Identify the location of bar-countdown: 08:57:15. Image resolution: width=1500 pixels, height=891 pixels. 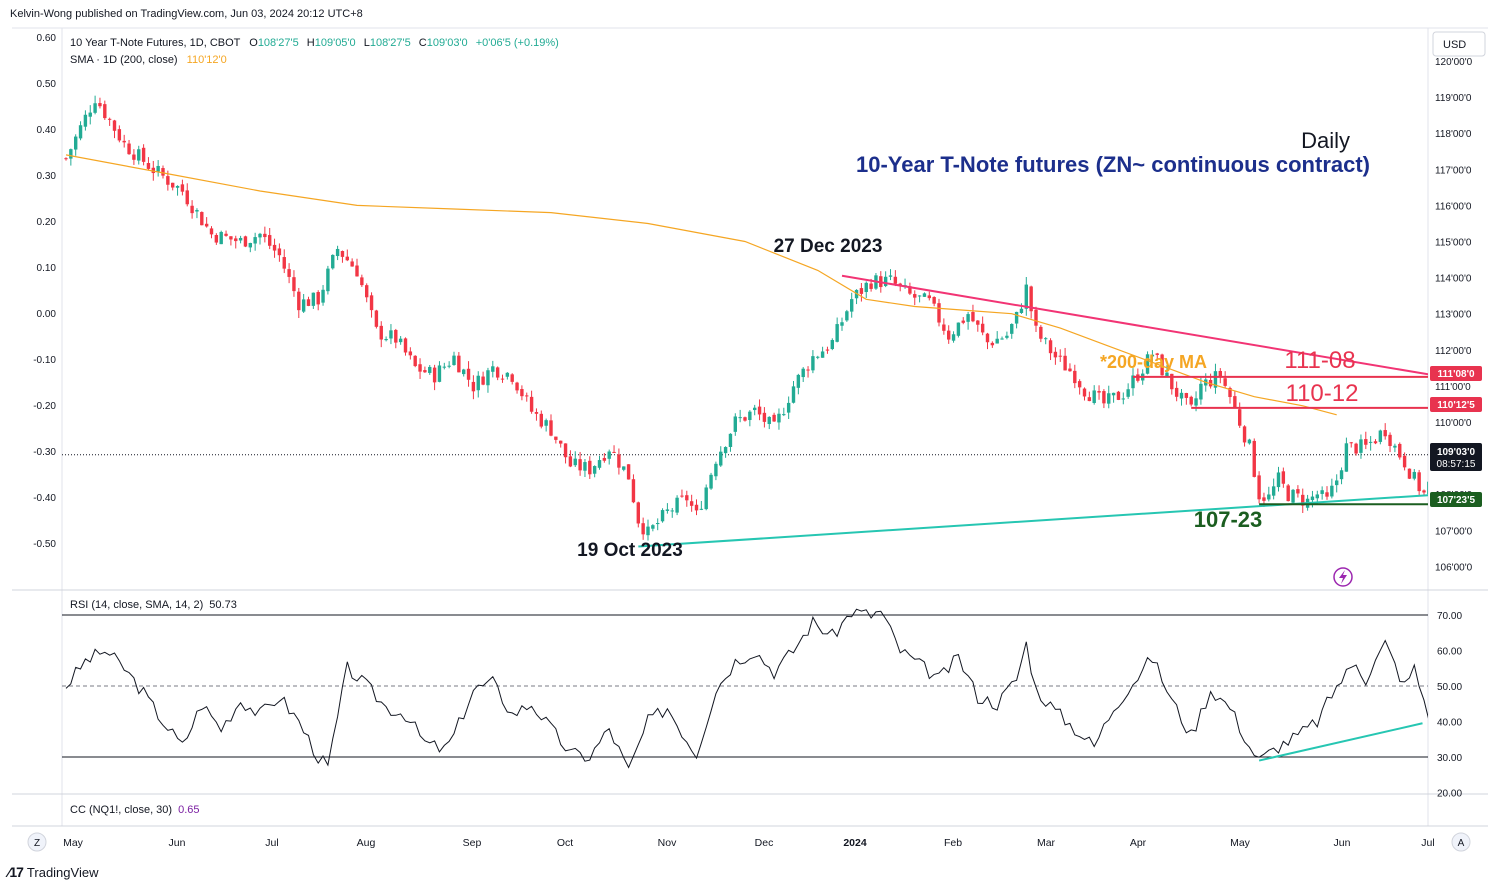
(1456, 464).